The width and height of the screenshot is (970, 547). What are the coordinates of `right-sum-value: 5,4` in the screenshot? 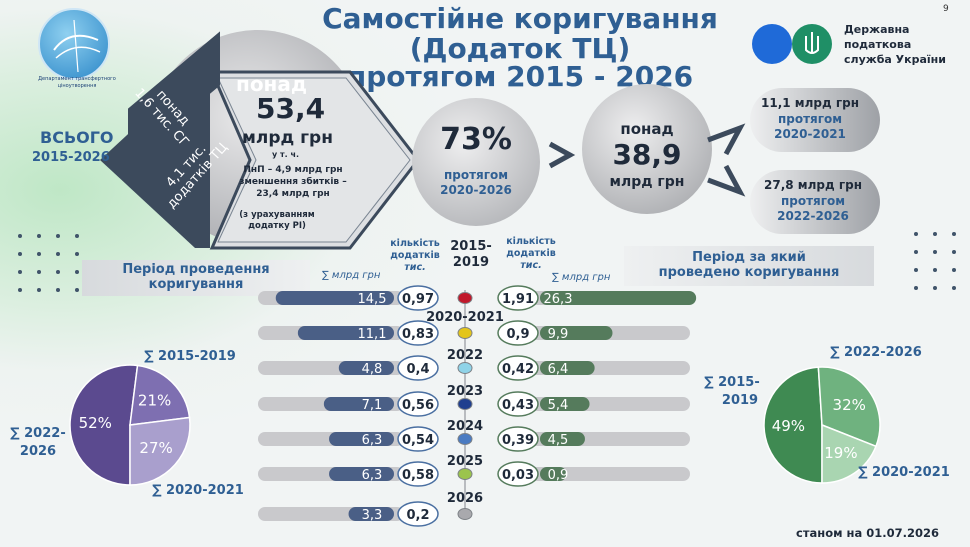 It's located at (558, 405).